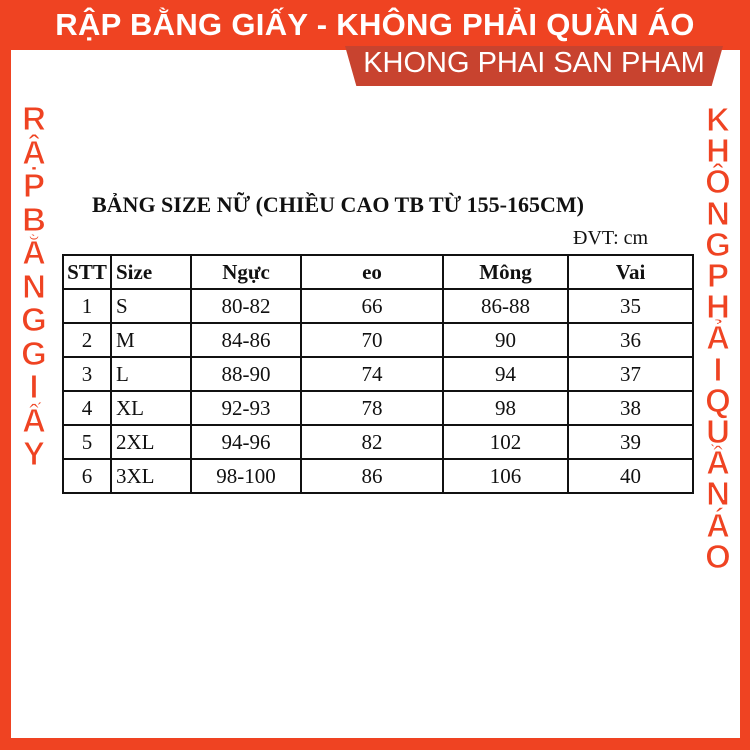 Image resolution: width=750 pixels, height=750 pixels. I want to click on cell-stt: 6, so click(87, 476).